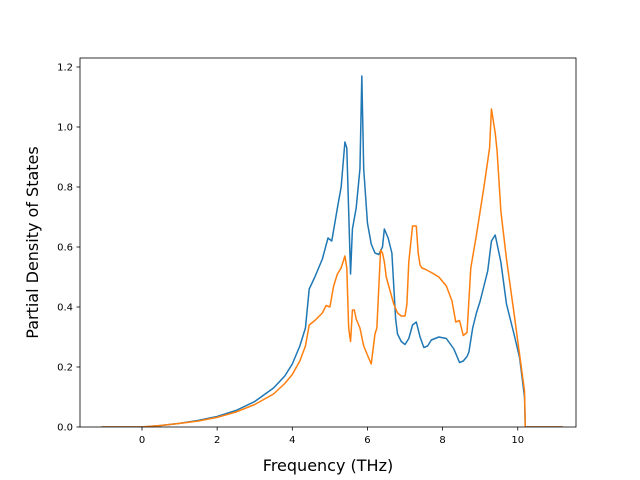  What do you see at coordinates (217, 440) in the screenshot?
I see `x-tick-label: 2` at bounding box center [217, 440].